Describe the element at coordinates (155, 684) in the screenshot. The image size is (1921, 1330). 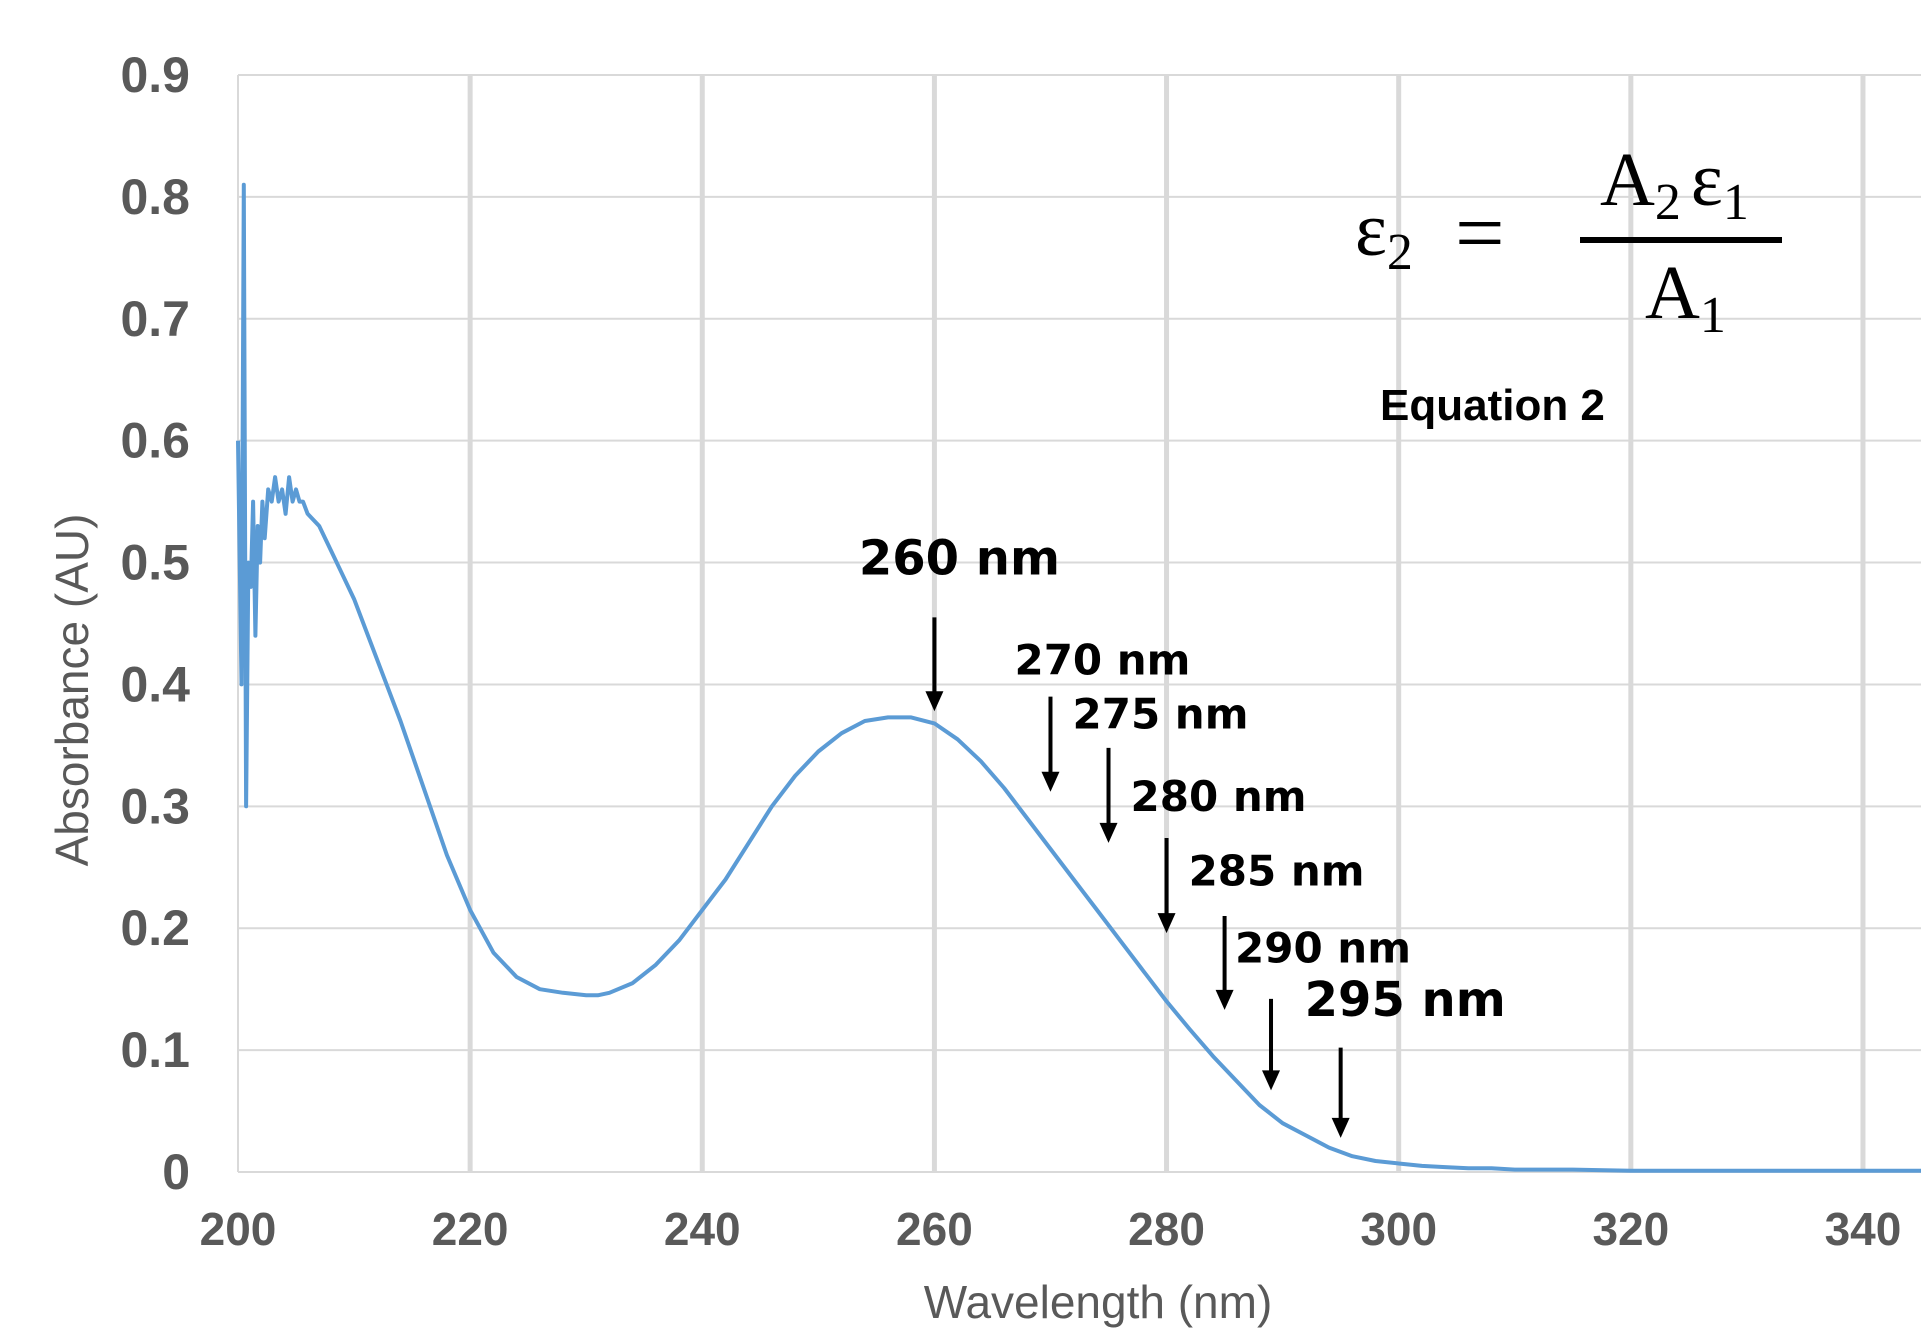
I see `y-tick-label: 0.4` at that location.